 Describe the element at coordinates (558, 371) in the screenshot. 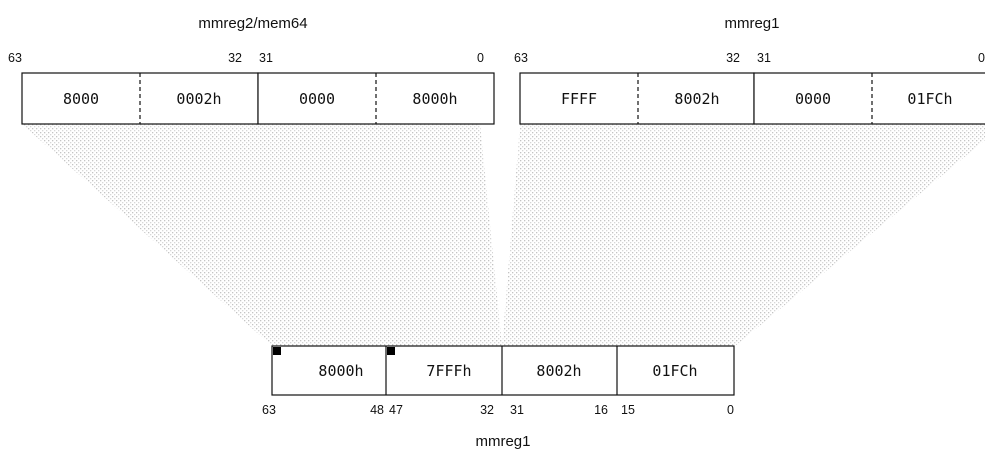

I see `cell-word-1: 8002h` at that location.